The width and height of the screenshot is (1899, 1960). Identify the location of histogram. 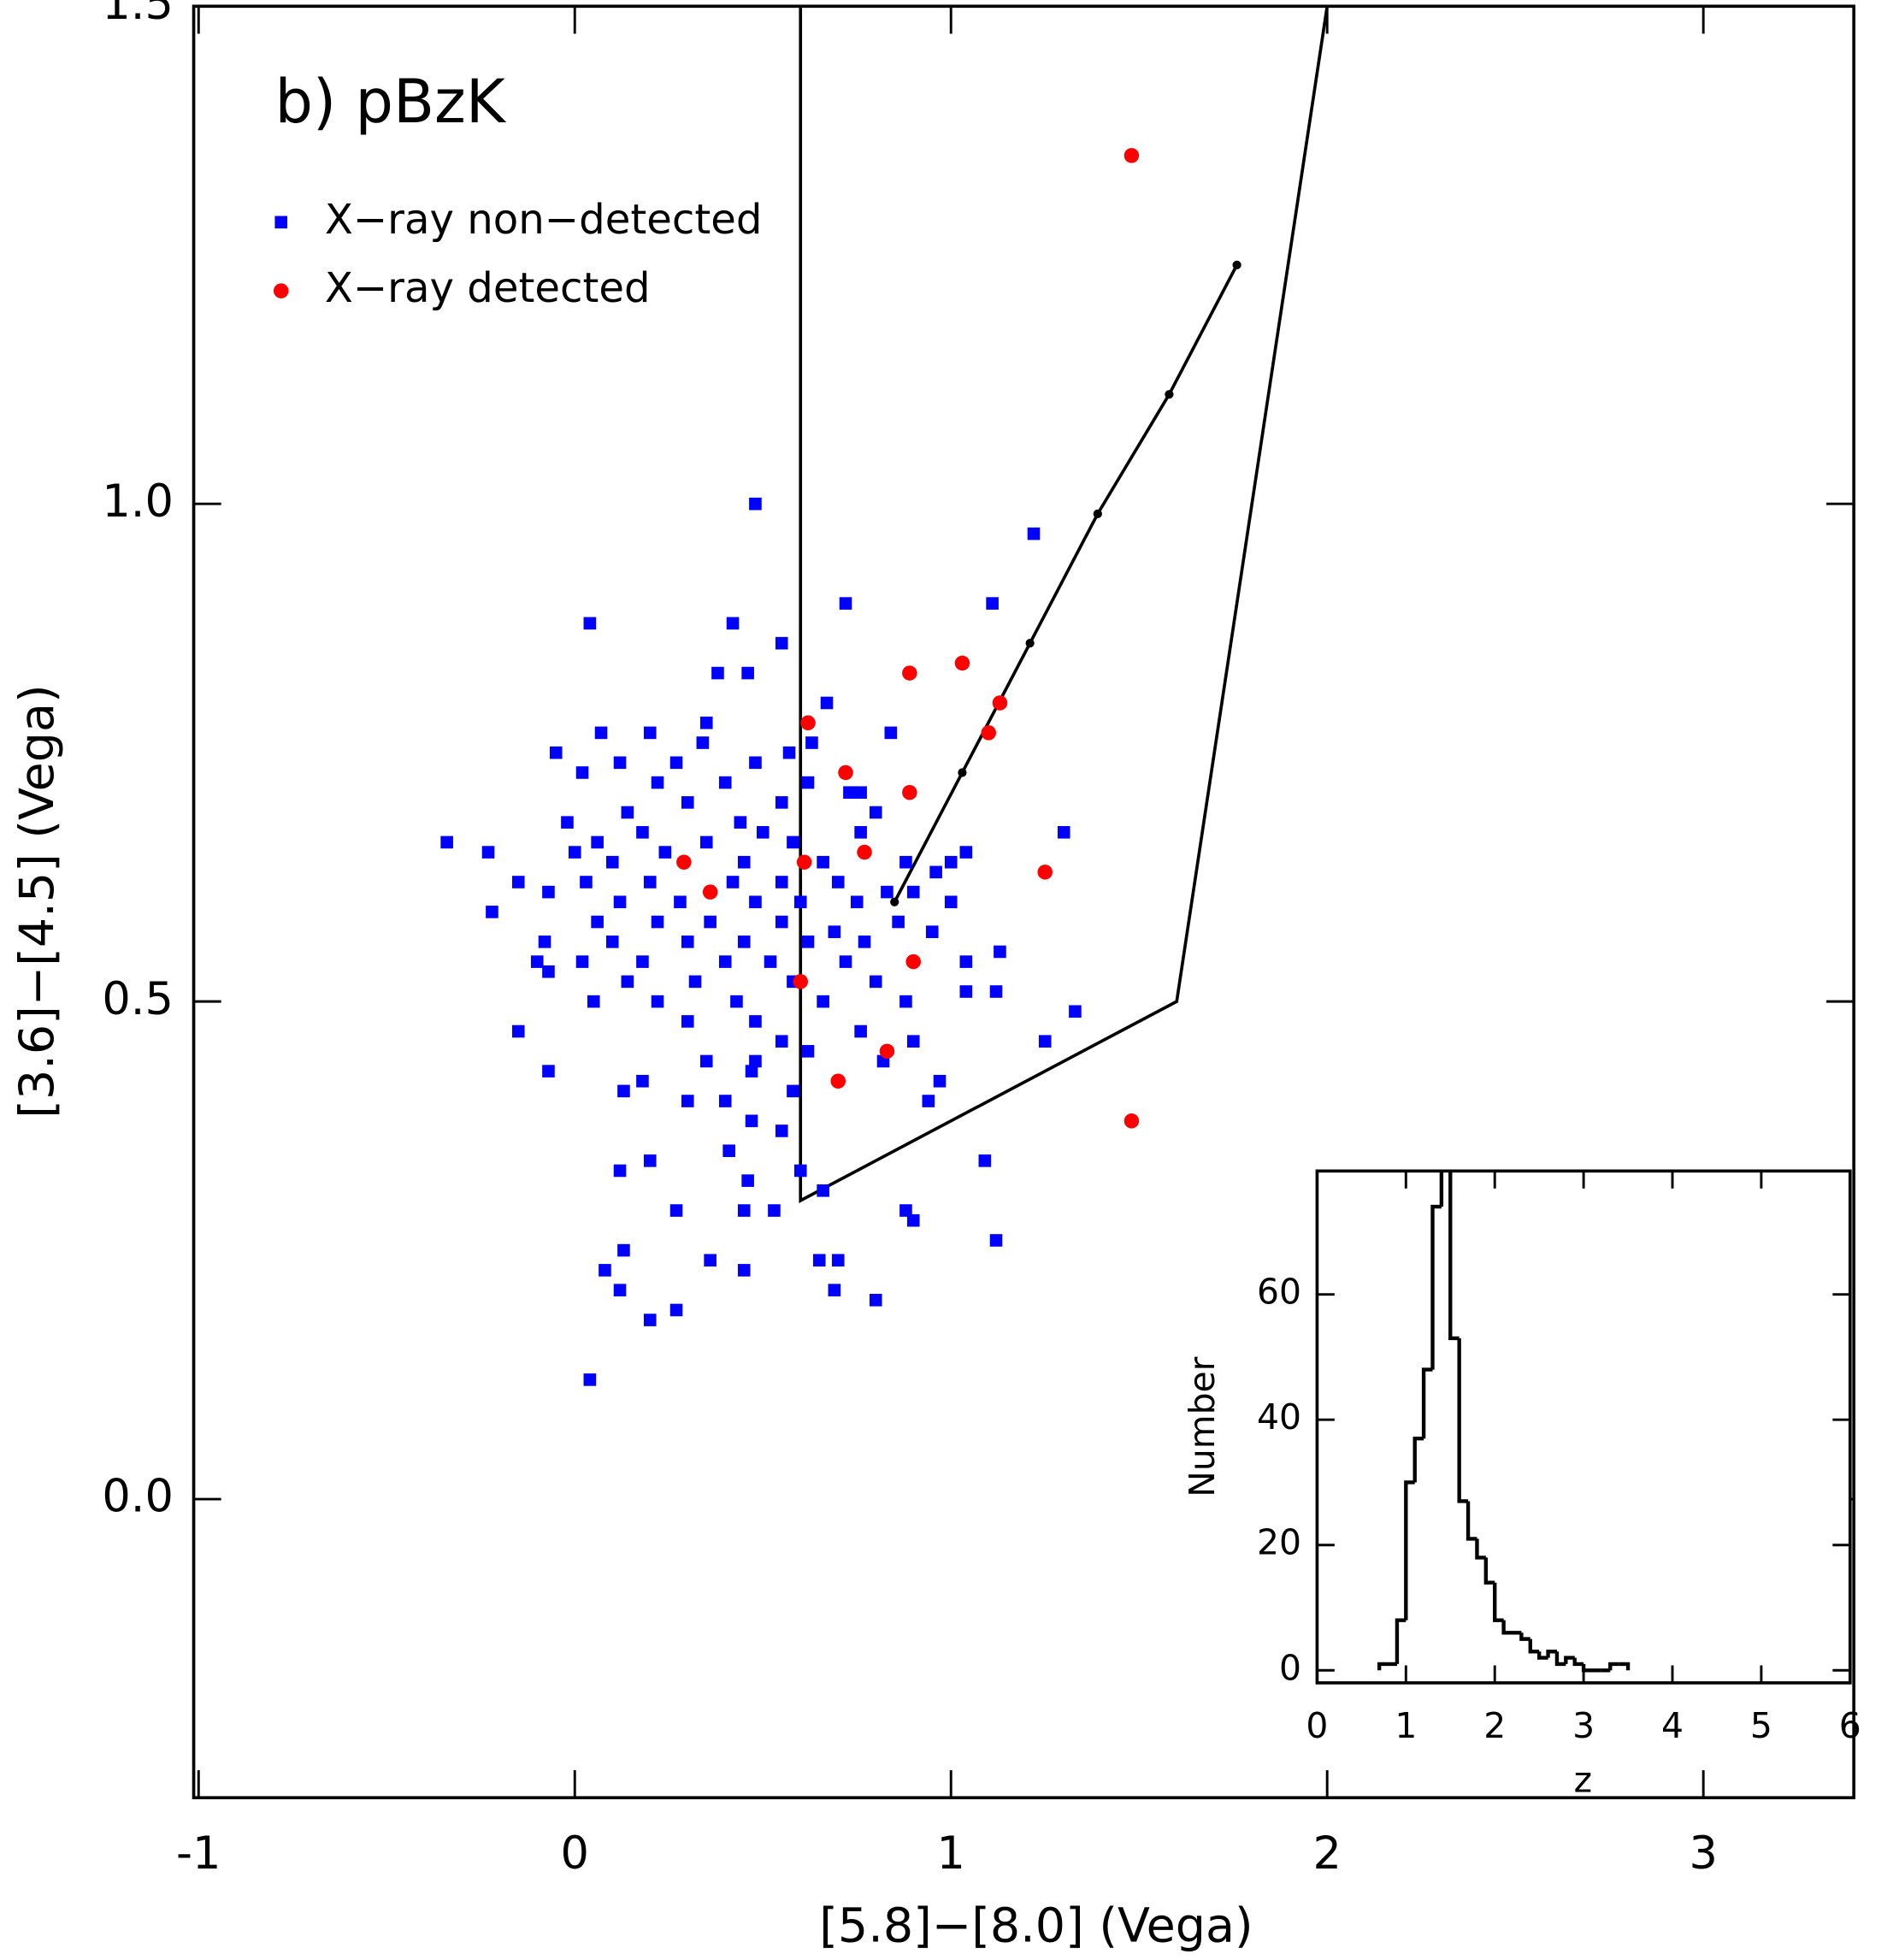
(1504, 1422).